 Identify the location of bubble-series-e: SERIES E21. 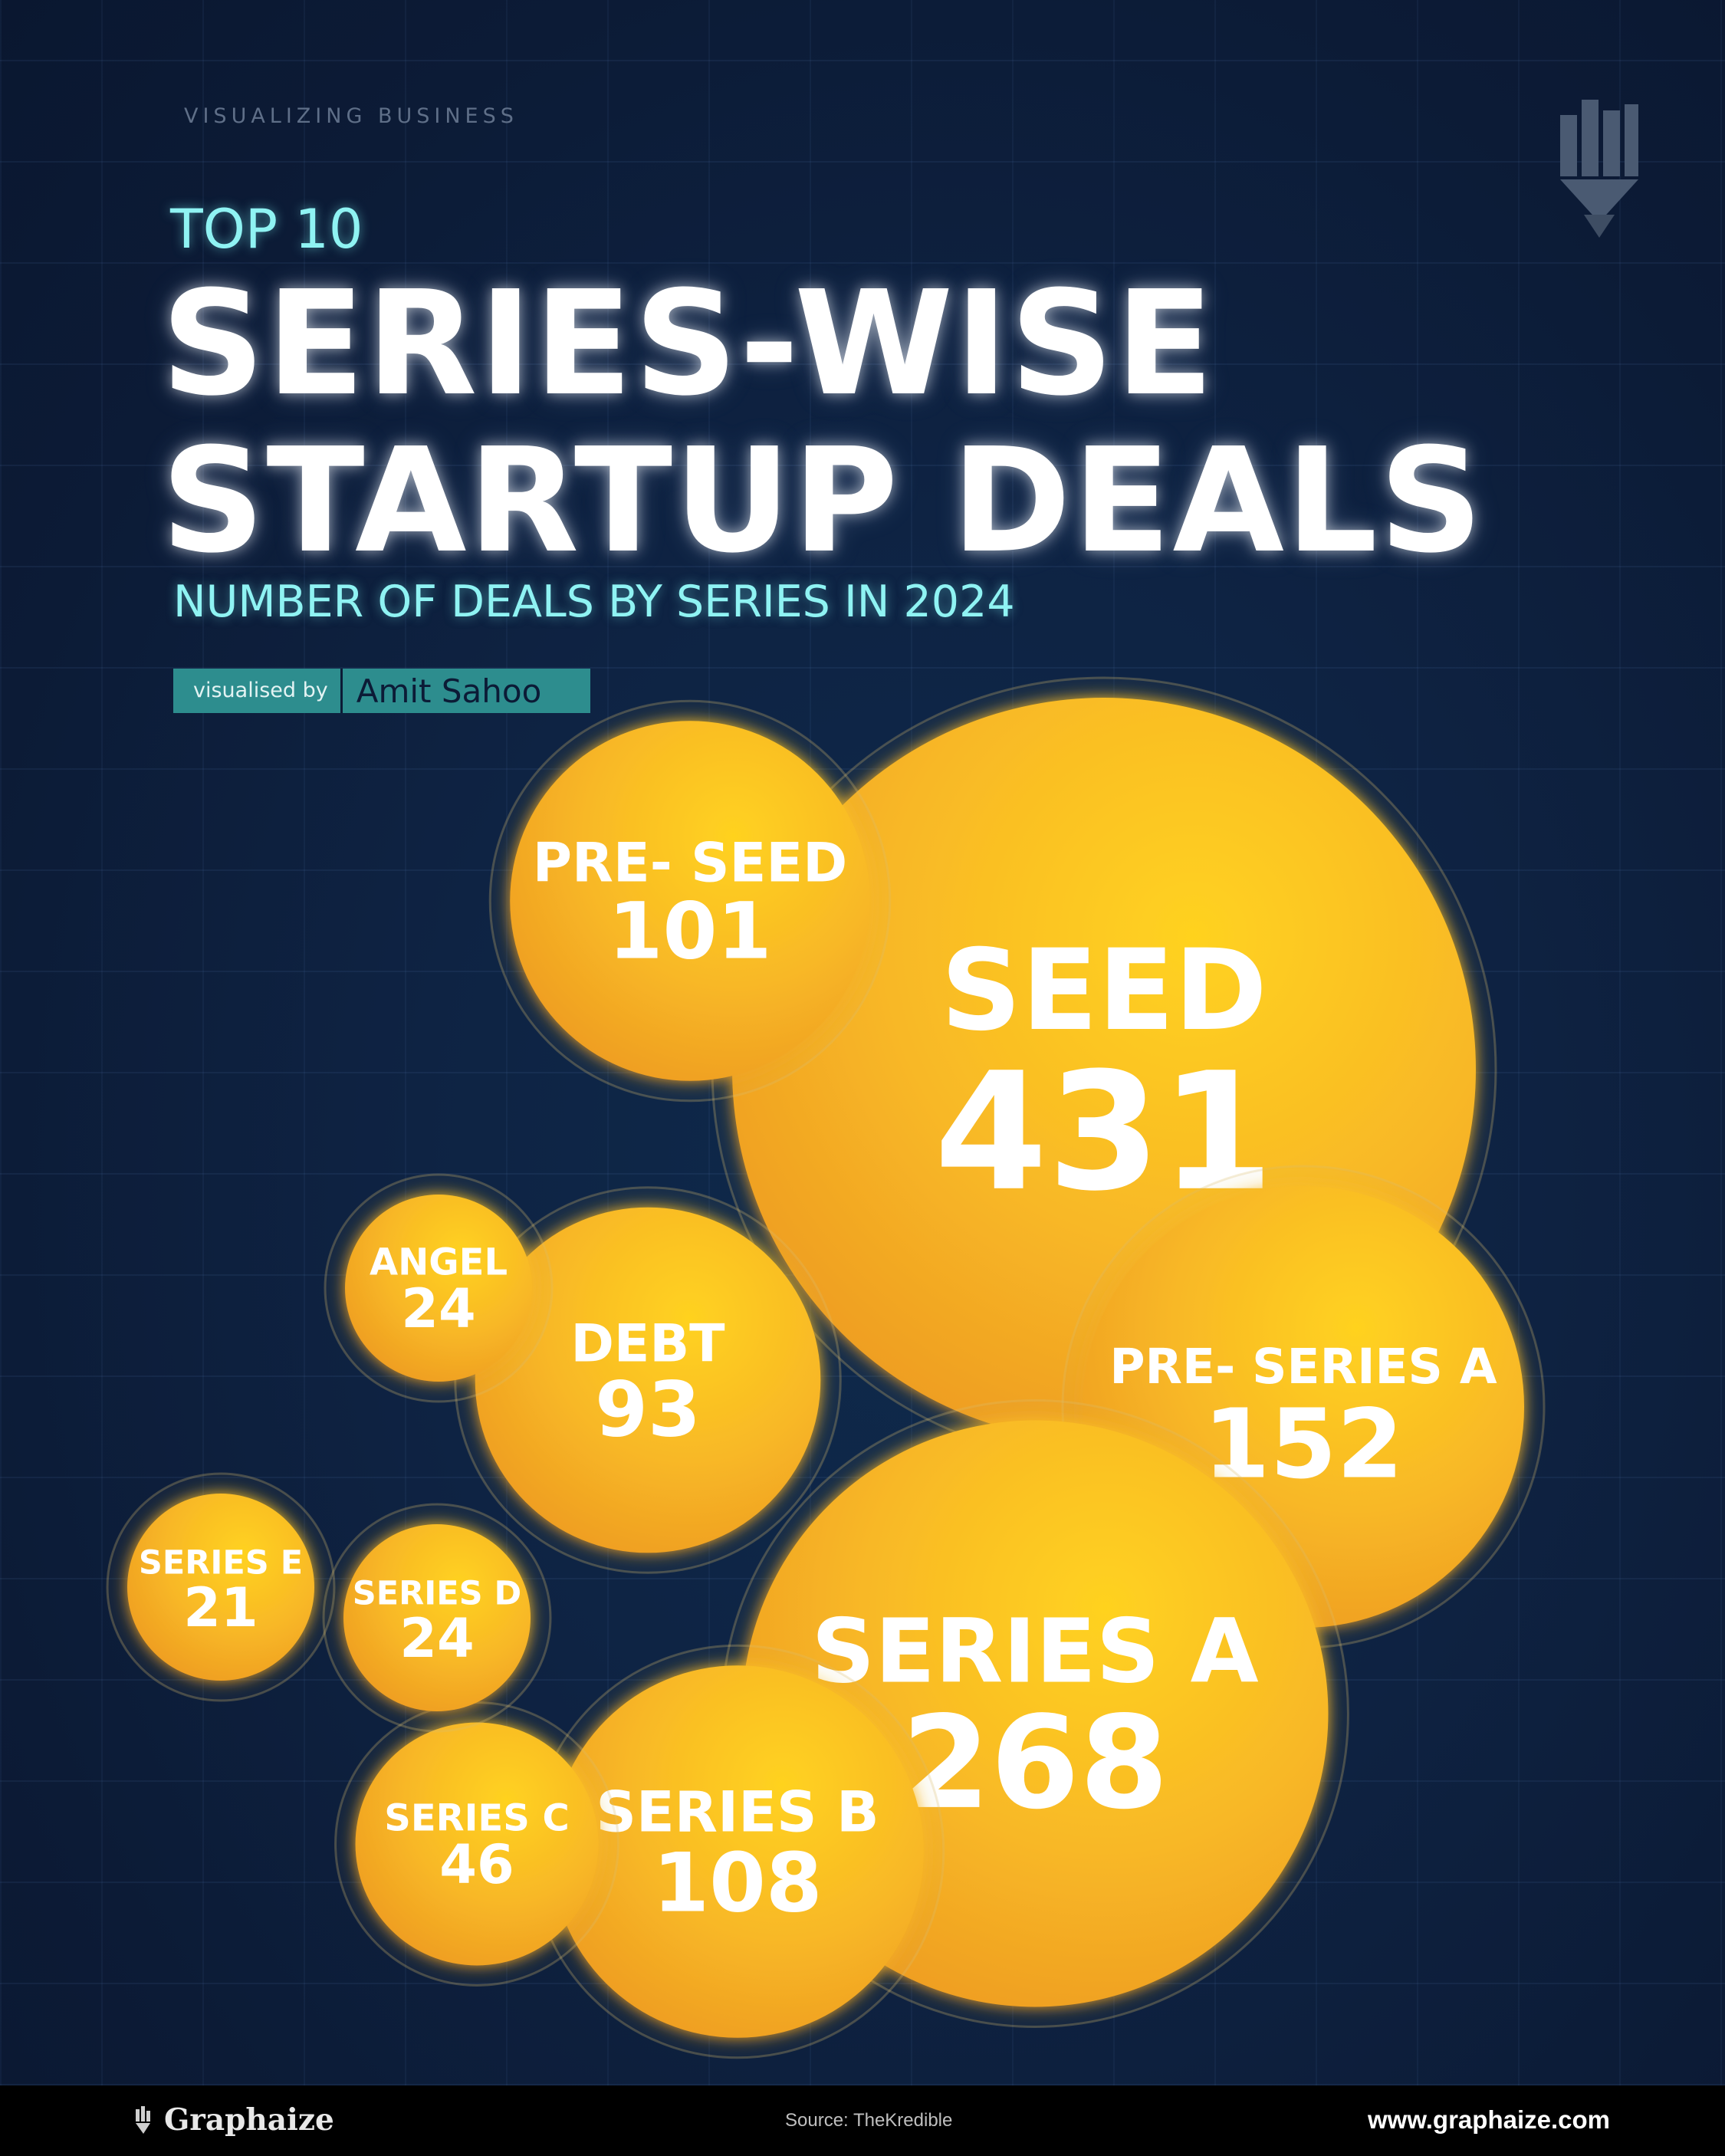
(221, 1587).